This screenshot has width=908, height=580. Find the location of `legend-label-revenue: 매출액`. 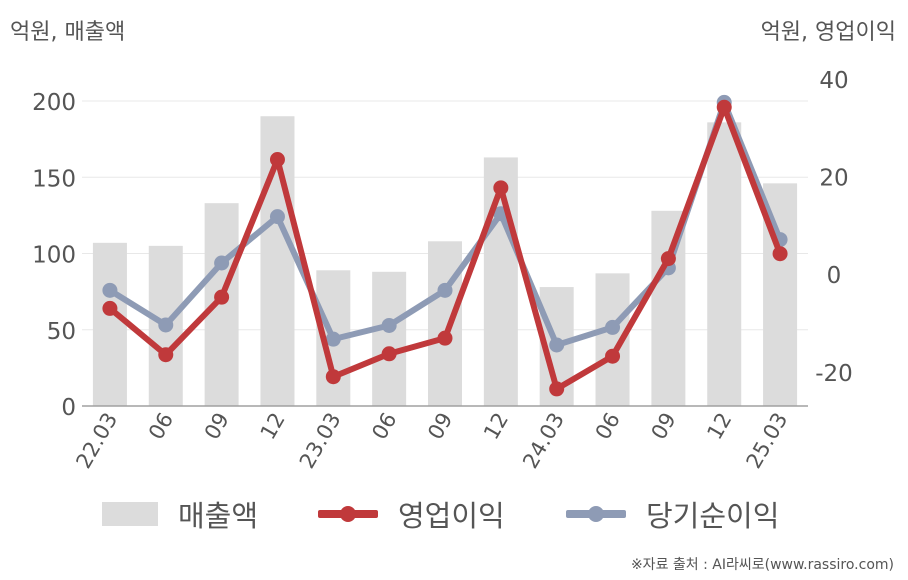

legend-label-revenue: 매출액 is located at coordinates (218, 516).